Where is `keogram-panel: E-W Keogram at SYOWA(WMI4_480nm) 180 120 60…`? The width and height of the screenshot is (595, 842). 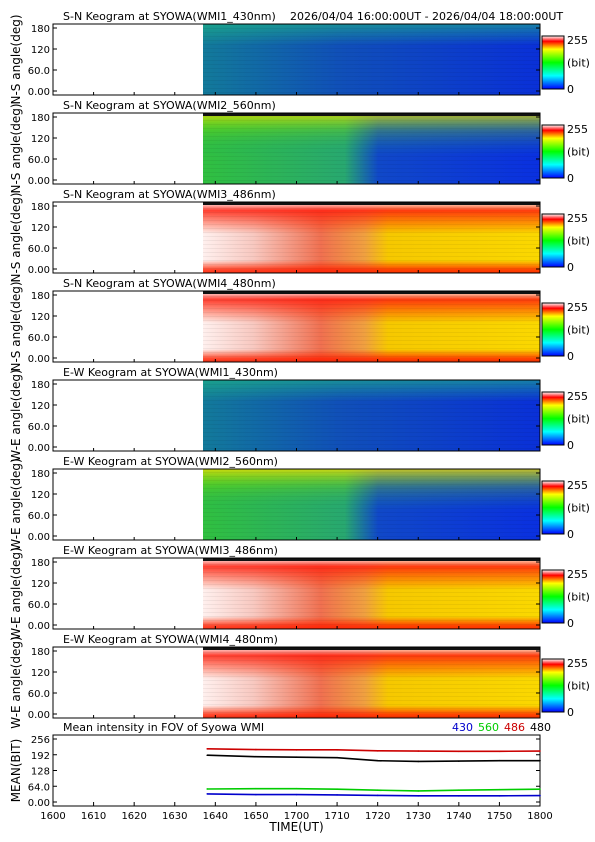 keogram-panel: E-W Keogram at SYOWA(WMI4_480nm) 180 120 60… is located at coordinates (299, 681).